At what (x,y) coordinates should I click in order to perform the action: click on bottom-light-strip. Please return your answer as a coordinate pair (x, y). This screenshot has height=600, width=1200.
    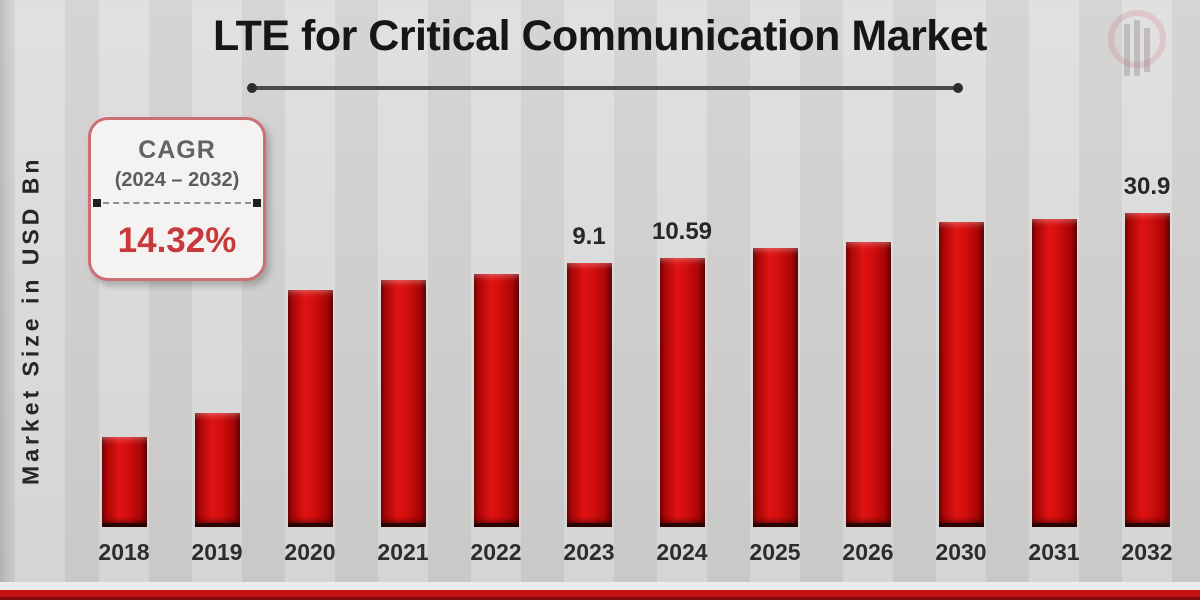
    Looking at the image, I should click on (600, 586).